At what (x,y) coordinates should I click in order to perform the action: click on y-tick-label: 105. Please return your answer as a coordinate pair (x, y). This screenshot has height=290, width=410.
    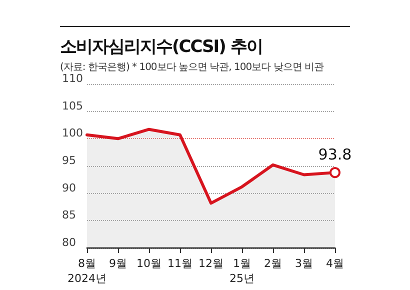
    Looking at the image, I should click on (72, 105).